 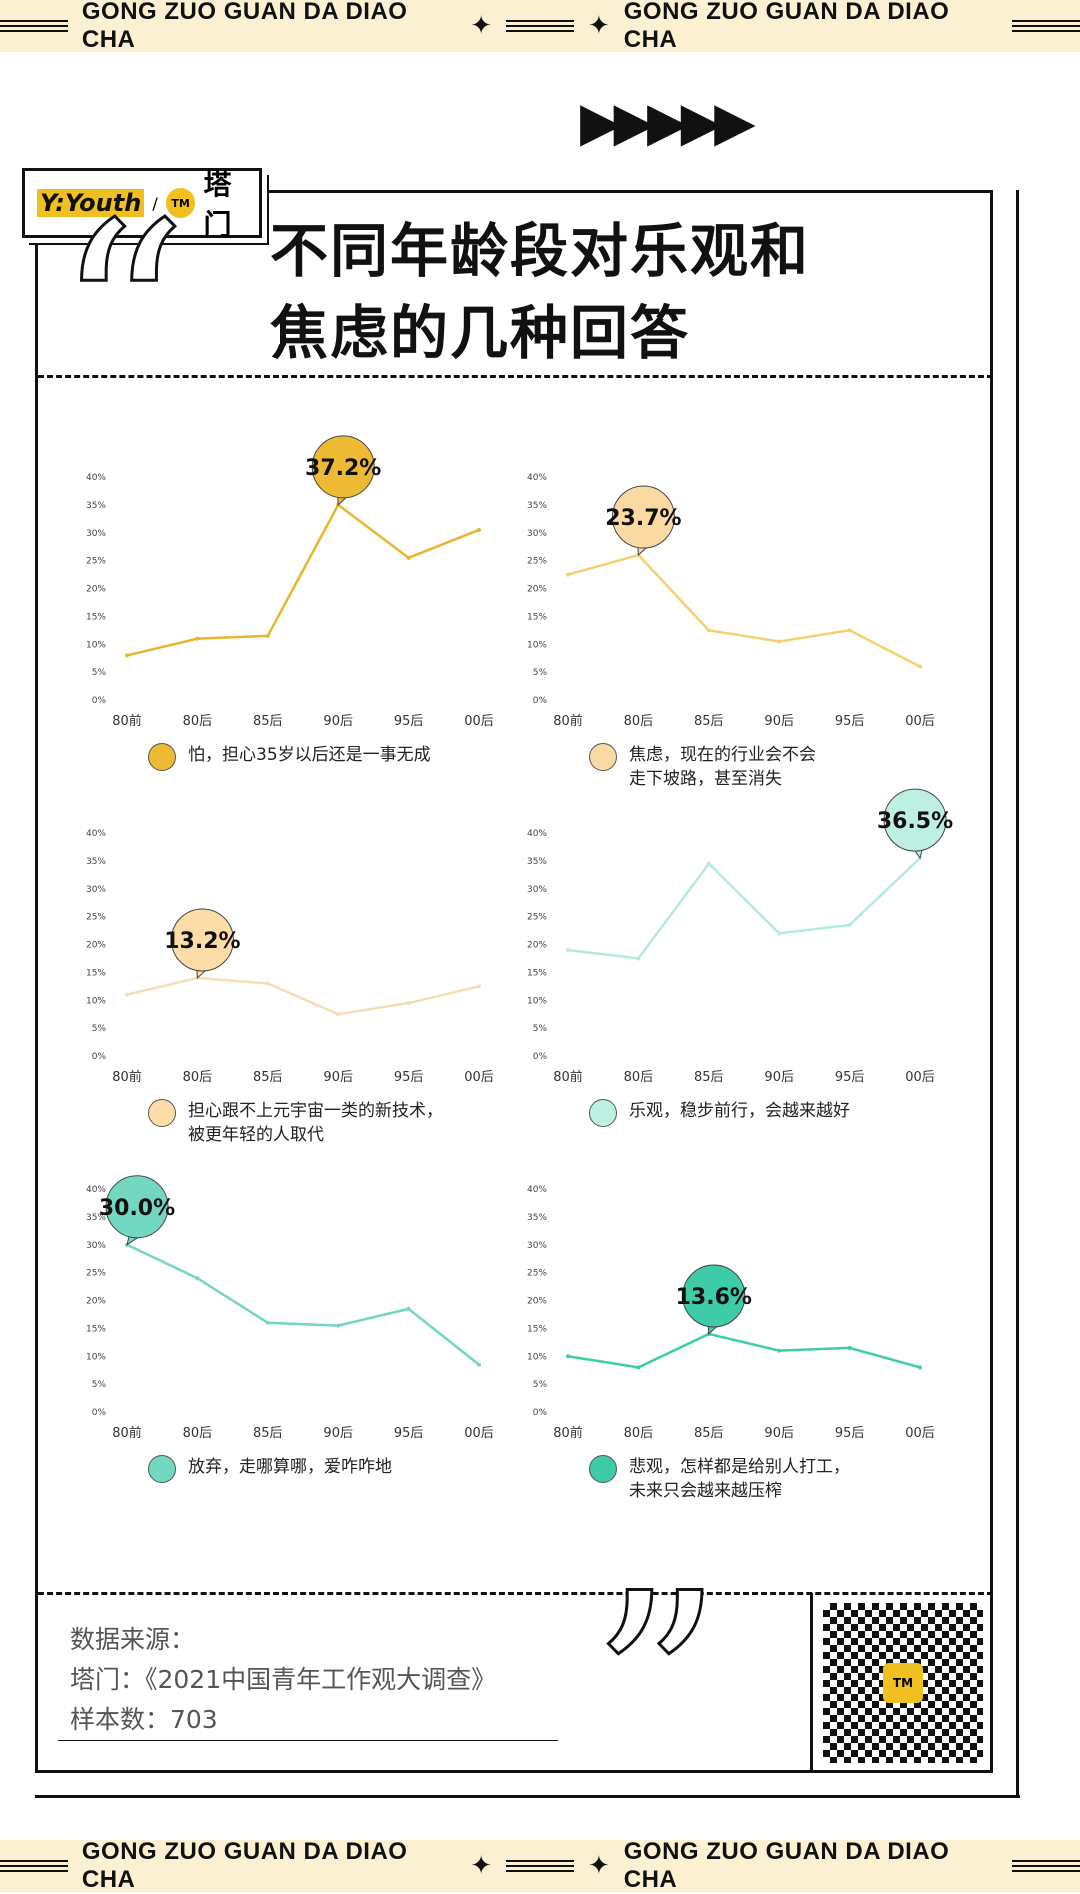 I want to click on callout-label: 13.2%, so click(x=202, y=941).